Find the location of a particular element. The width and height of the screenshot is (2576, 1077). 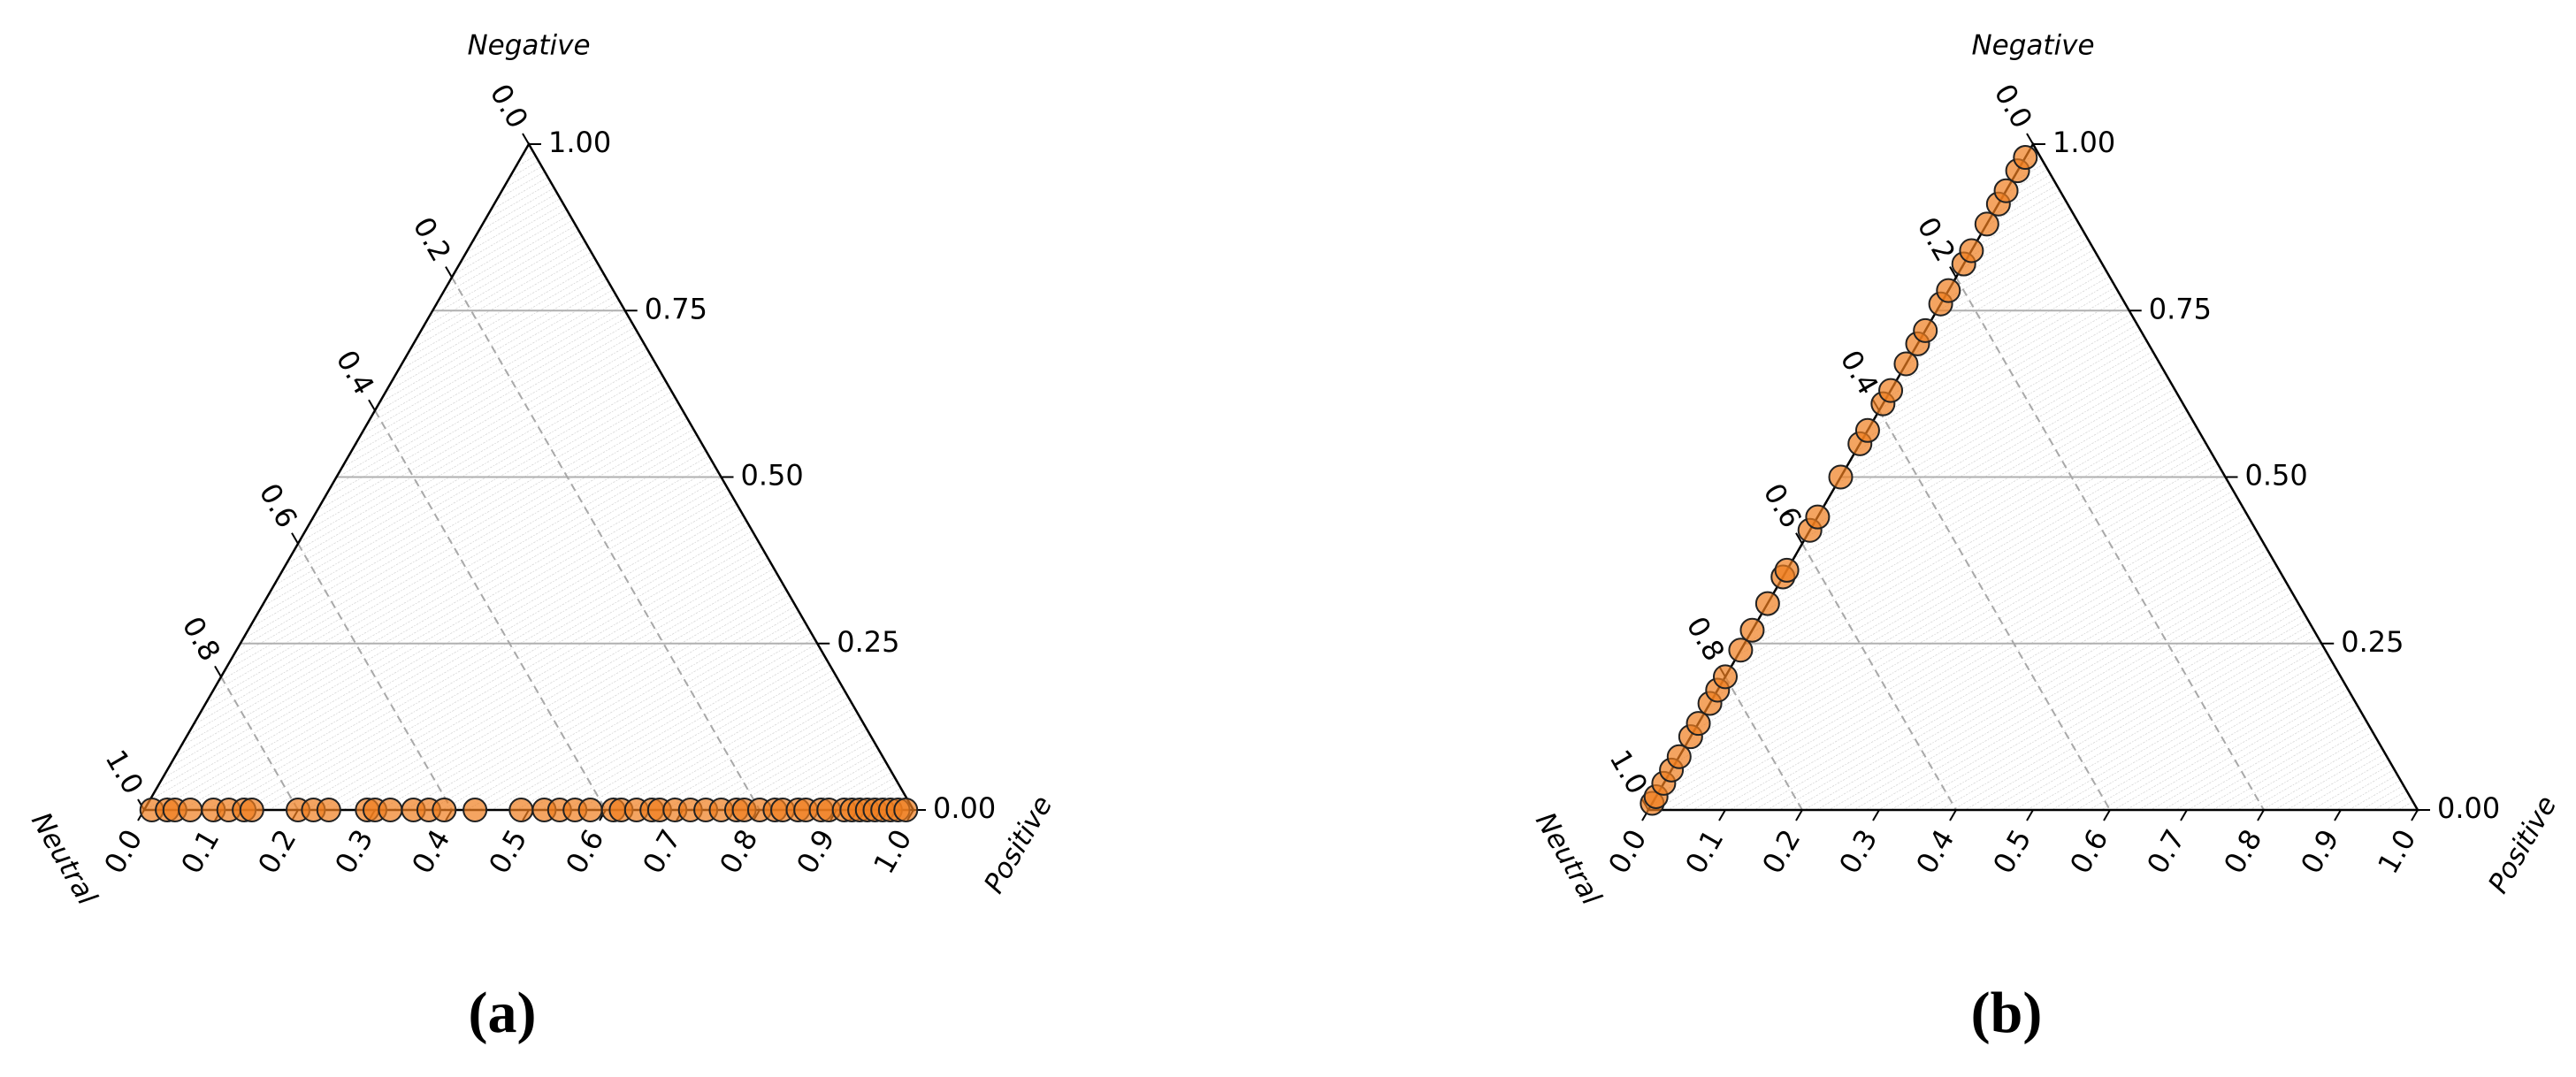

left-tick-label: 0.6 is located at coordinates (278, 505).